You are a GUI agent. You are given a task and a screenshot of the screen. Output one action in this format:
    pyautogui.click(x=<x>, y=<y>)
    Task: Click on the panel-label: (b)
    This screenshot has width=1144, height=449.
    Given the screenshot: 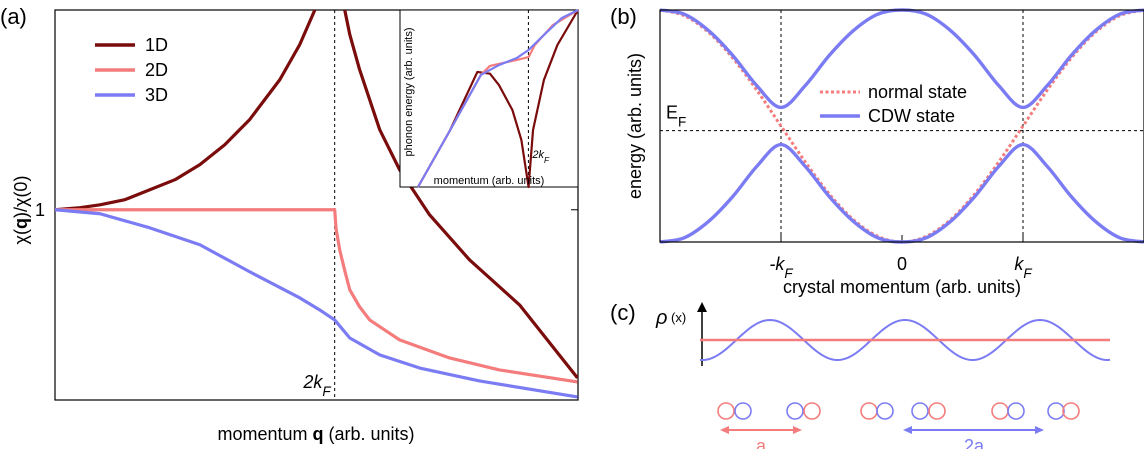 What is the action you would take?
    pyautogui.click(x=623, y=16)
    